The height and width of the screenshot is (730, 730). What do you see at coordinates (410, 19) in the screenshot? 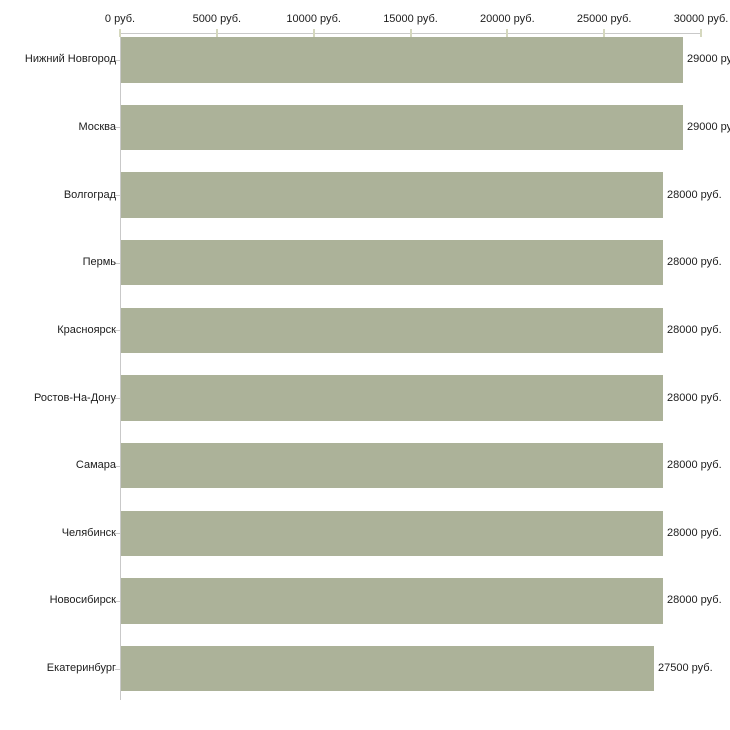
I see `x-axis-tick-label: 15000 руб.` at bounding box center [410, 19].